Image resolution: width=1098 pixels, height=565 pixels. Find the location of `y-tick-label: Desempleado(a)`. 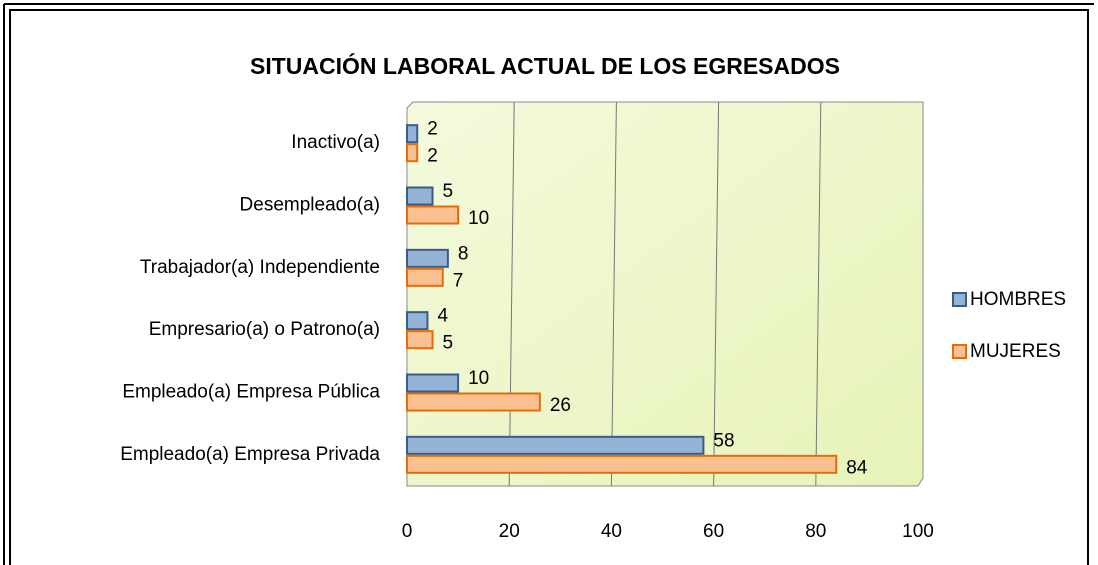

y-tick-label: Desempleado(a) is located at coordinates (310, 205).